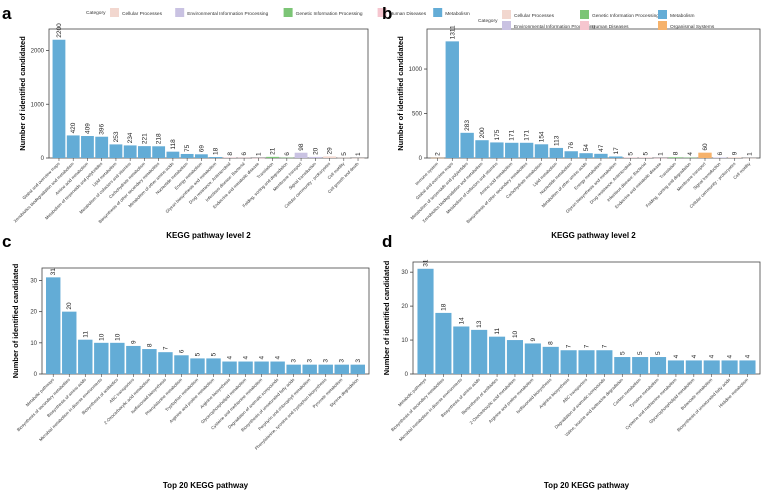  I want to click on data-label: 21, so click(273, 151).